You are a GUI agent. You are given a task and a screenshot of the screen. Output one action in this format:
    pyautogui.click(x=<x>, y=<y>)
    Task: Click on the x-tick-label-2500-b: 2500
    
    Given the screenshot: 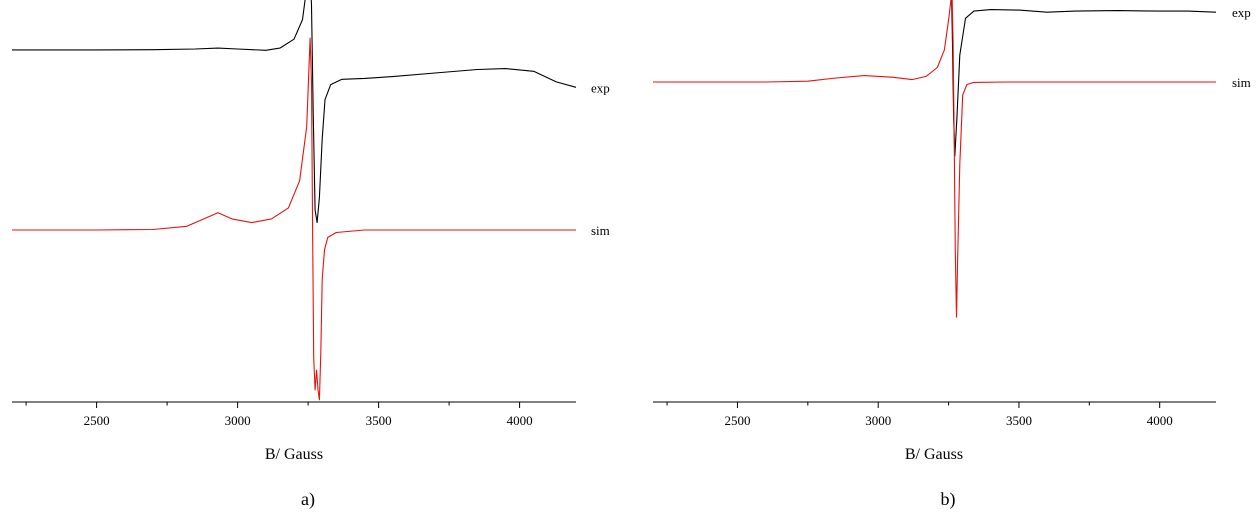 What is the action you would take?
    pyautogui.click(x=737, y=420)
    